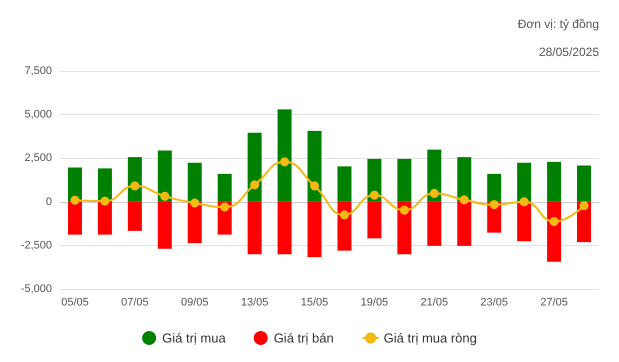 This screenshot has width=619, height=362. What do you see at coordinates (434, 302) in the screenshot?
I see `x-tick-label: 21/05` at bounding box center [434, 302].